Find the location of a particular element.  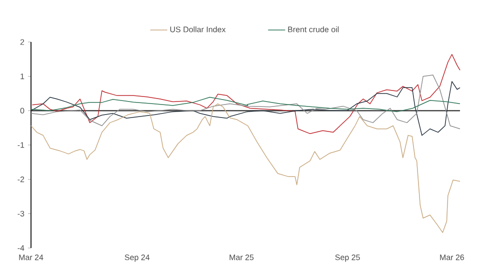

y-tick-label: 1 is located at coordinates (22, 77).